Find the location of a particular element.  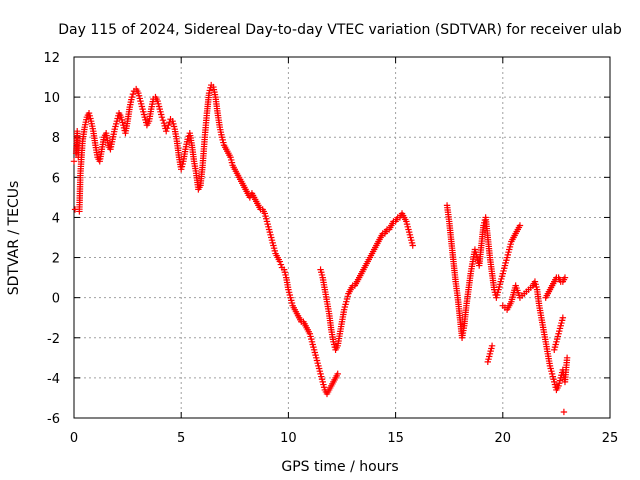

x-tick-label: 25 is located at coordinates (610, 438).